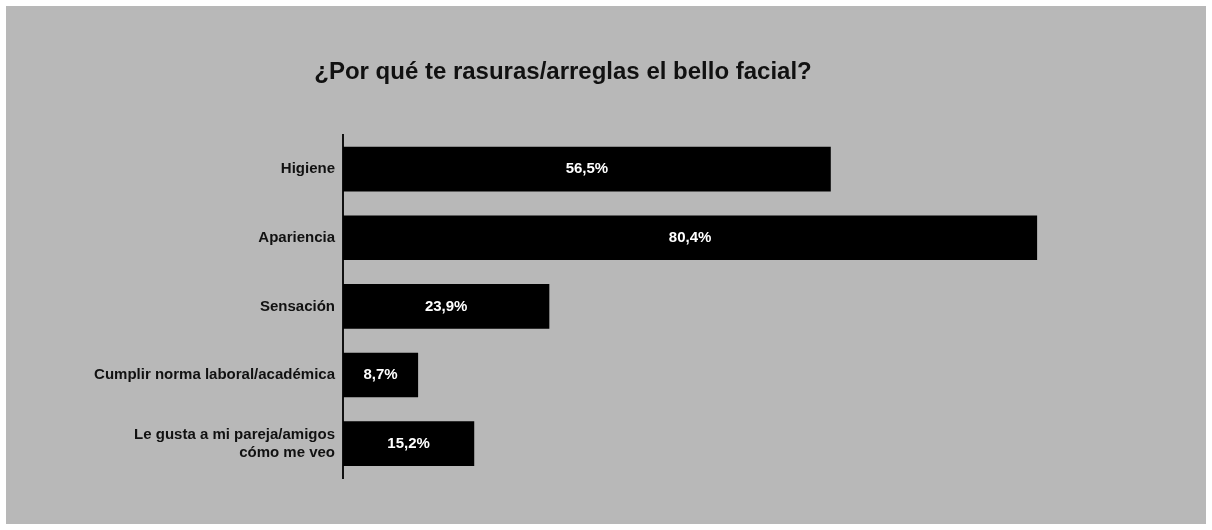 The image size is (1212, 530). I want to click on y-tick-label: Le gusta a mi pareja/amigos cómo me veo, so click(234, 442).